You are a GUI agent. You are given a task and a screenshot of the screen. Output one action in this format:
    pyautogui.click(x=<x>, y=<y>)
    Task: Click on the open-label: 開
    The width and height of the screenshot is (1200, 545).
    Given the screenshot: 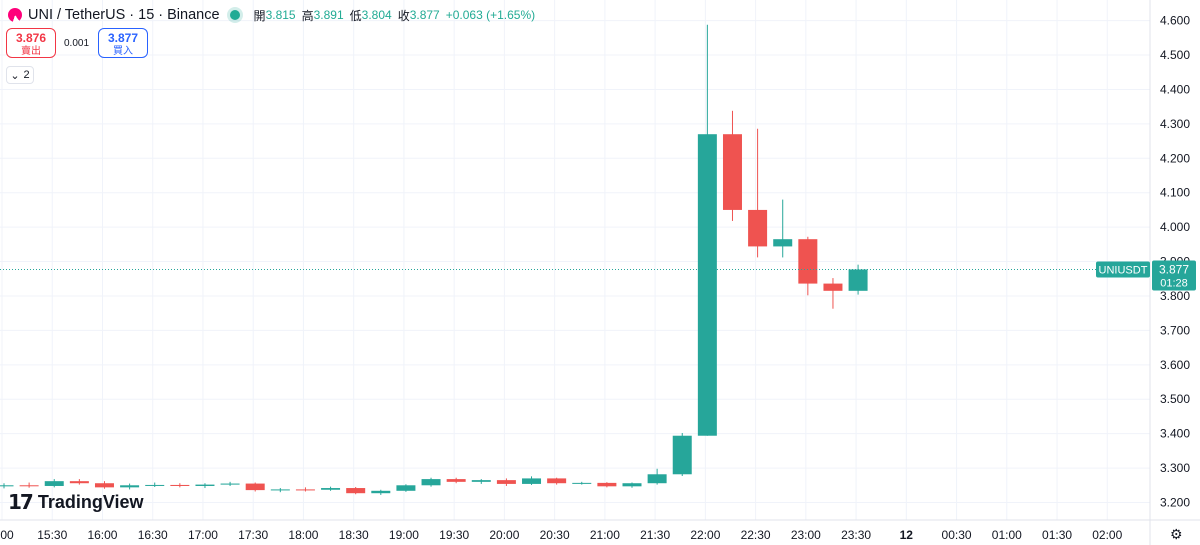 What is the action you would take?
    pyautogui.click(x=259, y=15)
    